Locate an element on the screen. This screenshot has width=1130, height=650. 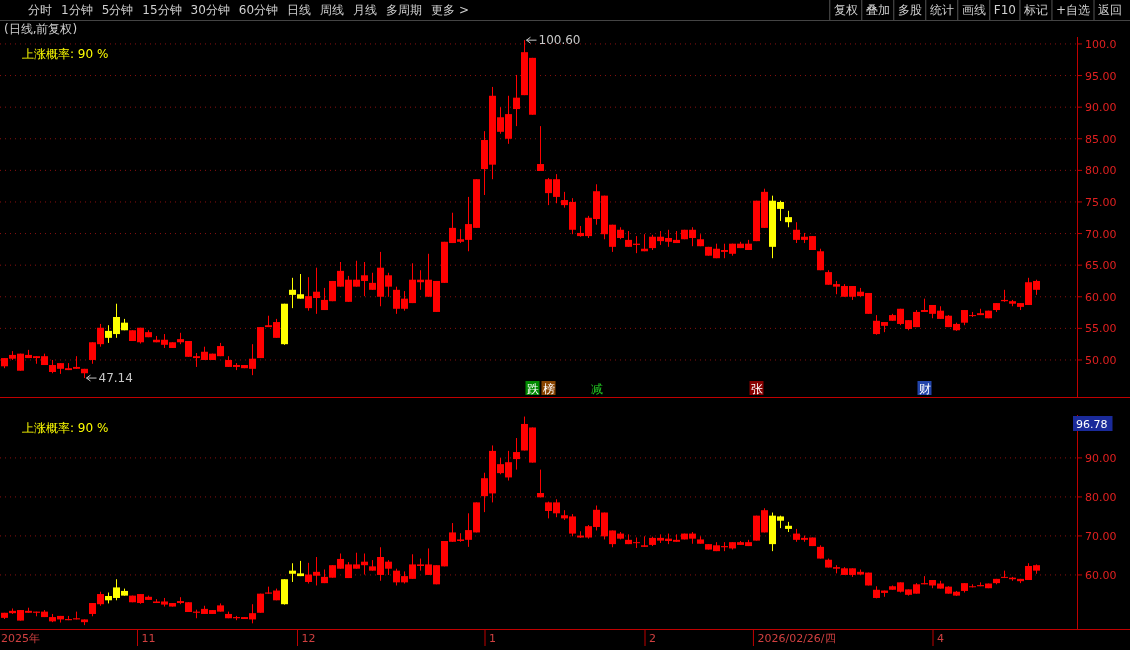
text: 返回 is located at coordinates (1110, 10).